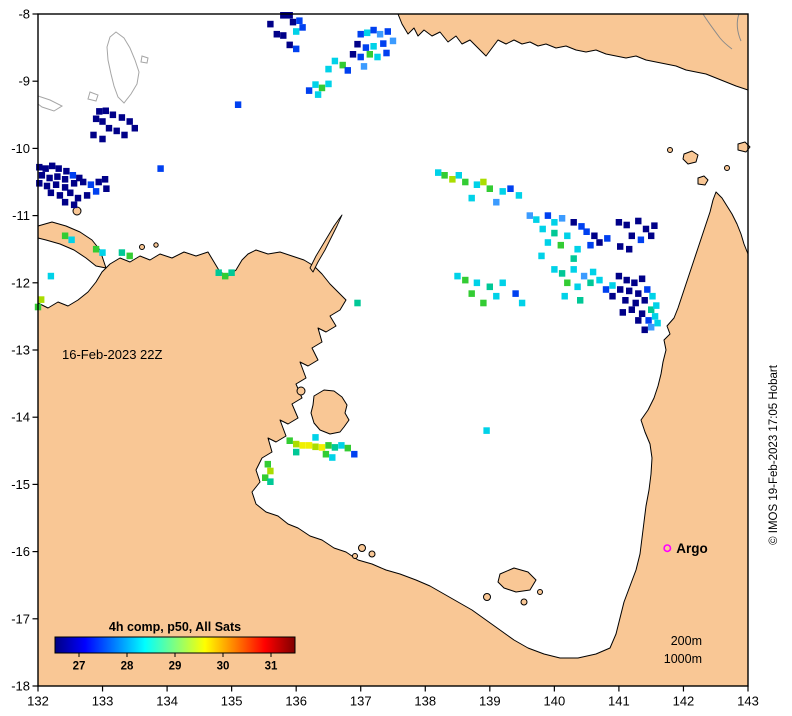  I want to click on depth-contour-1000m-label: 1000m, so click(683, 659).